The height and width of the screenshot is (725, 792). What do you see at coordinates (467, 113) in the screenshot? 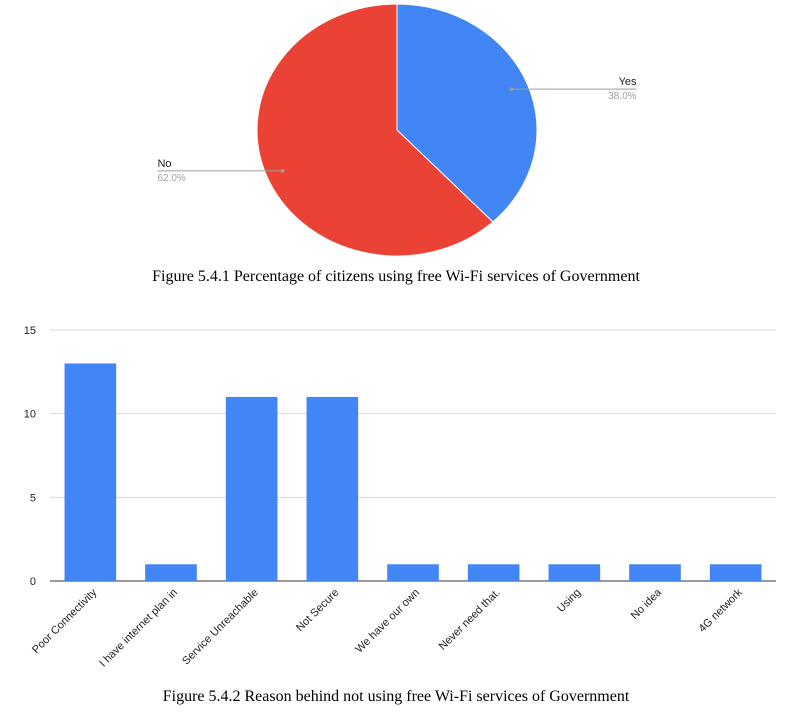
I see `pie-slice-yes` at bounding box center [467, 113].